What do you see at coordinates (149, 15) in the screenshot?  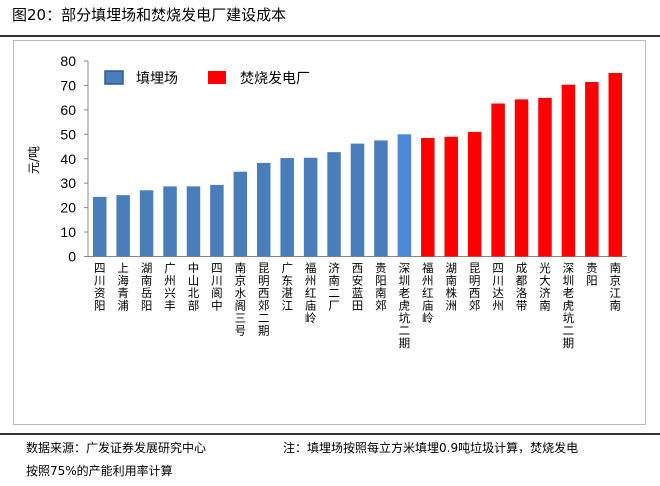 I see `figure-title: 图20：部分填埋场和焚烧发电厂建设成本` at bounding box center [149, 15].